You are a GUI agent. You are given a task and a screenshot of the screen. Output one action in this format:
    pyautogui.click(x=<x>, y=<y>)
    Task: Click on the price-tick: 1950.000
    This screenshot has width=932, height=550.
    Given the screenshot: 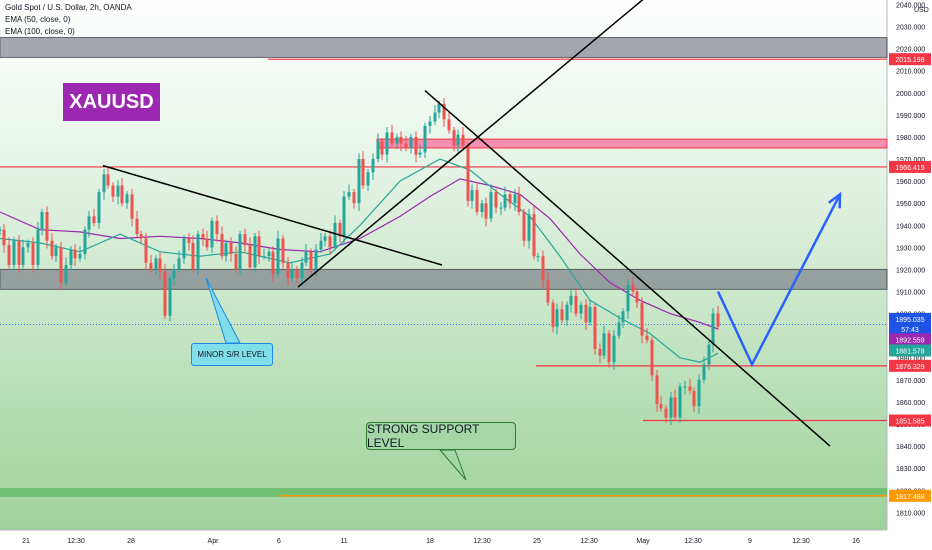 What is the action you would take?
    pyautogui.click(x=910, y=204)
    